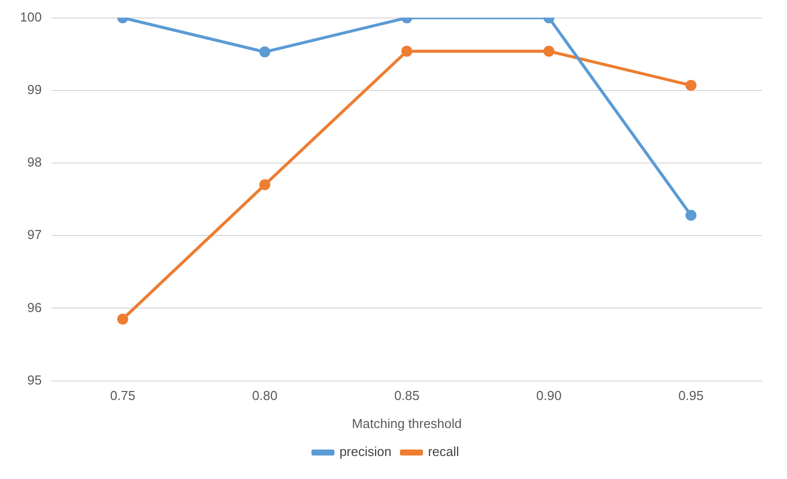  I want to click on x-tick-label: 0.85, so click(407, 396).